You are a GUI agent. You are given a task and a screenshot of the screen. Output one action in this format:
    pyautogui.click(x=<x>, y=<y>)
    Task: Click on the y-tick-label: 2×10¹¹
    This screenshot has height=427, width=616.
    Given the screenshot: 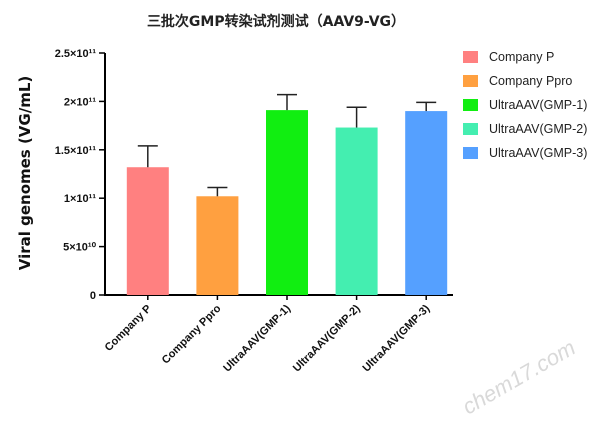 What is the action you would take?
    pyautogui.click(x=80, y=102)
    